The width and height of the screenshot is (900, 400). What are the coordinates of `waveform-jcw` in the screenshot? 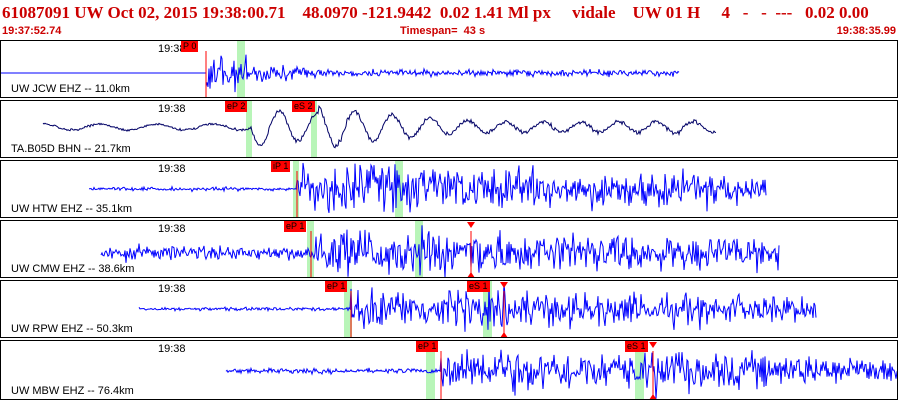 It's located at (340, 69).